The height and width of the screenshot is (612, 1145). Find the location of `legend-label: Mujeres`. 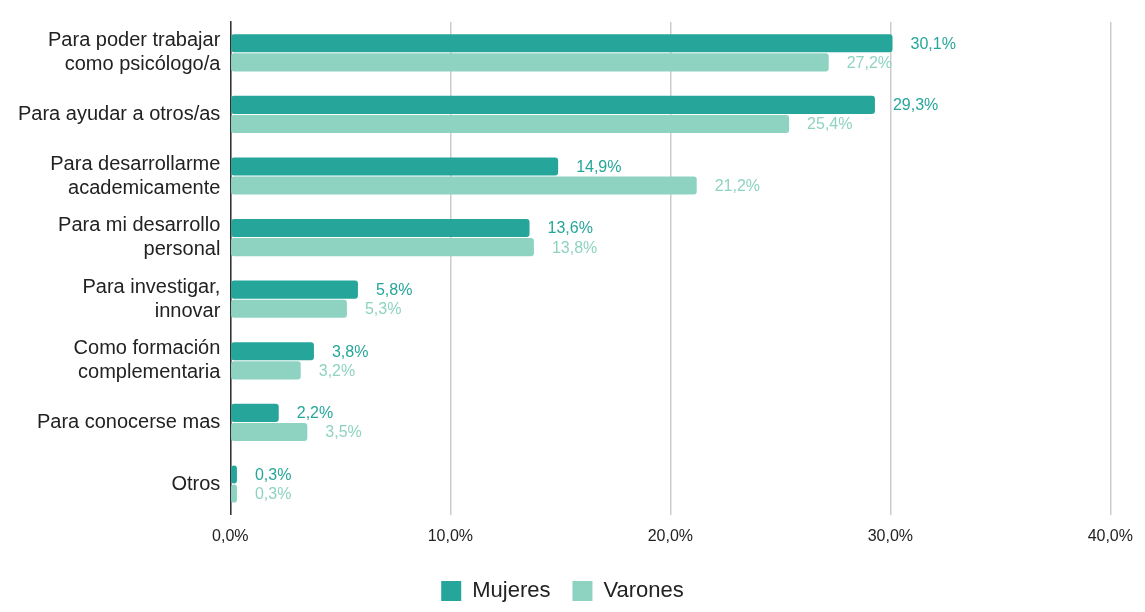

legend-label: Mujeres is located at coordinates (511, 590).